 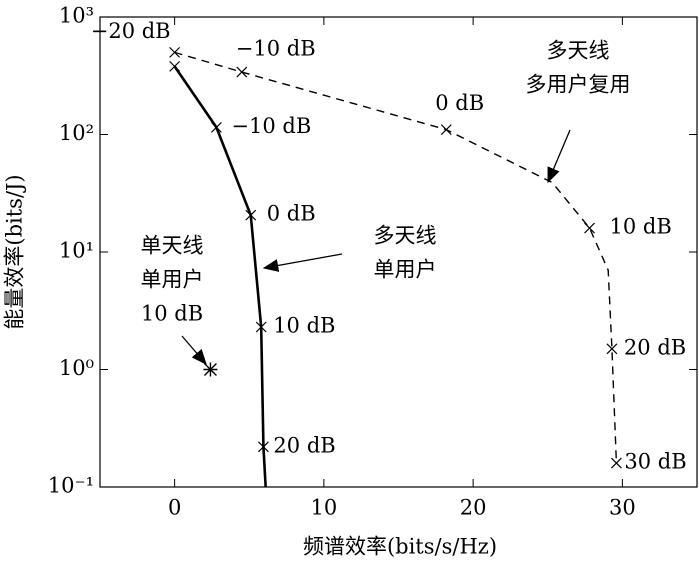 I want to click on point-label: 30 dB, so click(x=655, y=462).